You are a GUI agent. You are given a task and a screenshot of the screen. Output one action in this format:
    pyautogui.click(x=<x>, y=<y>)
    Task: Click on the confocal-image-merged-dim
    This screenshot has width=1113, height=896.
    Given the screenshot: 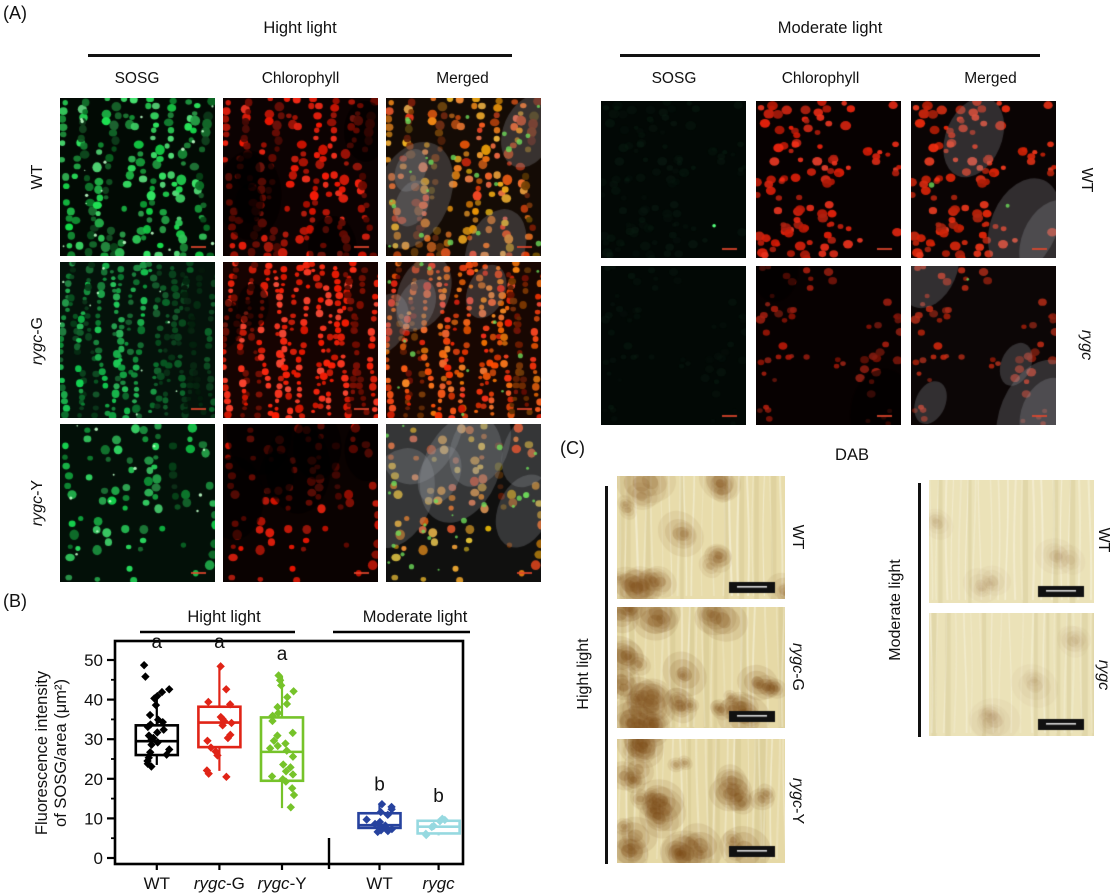 What is the action you would take?
    pyautogui.click(x=983, y=345)
    